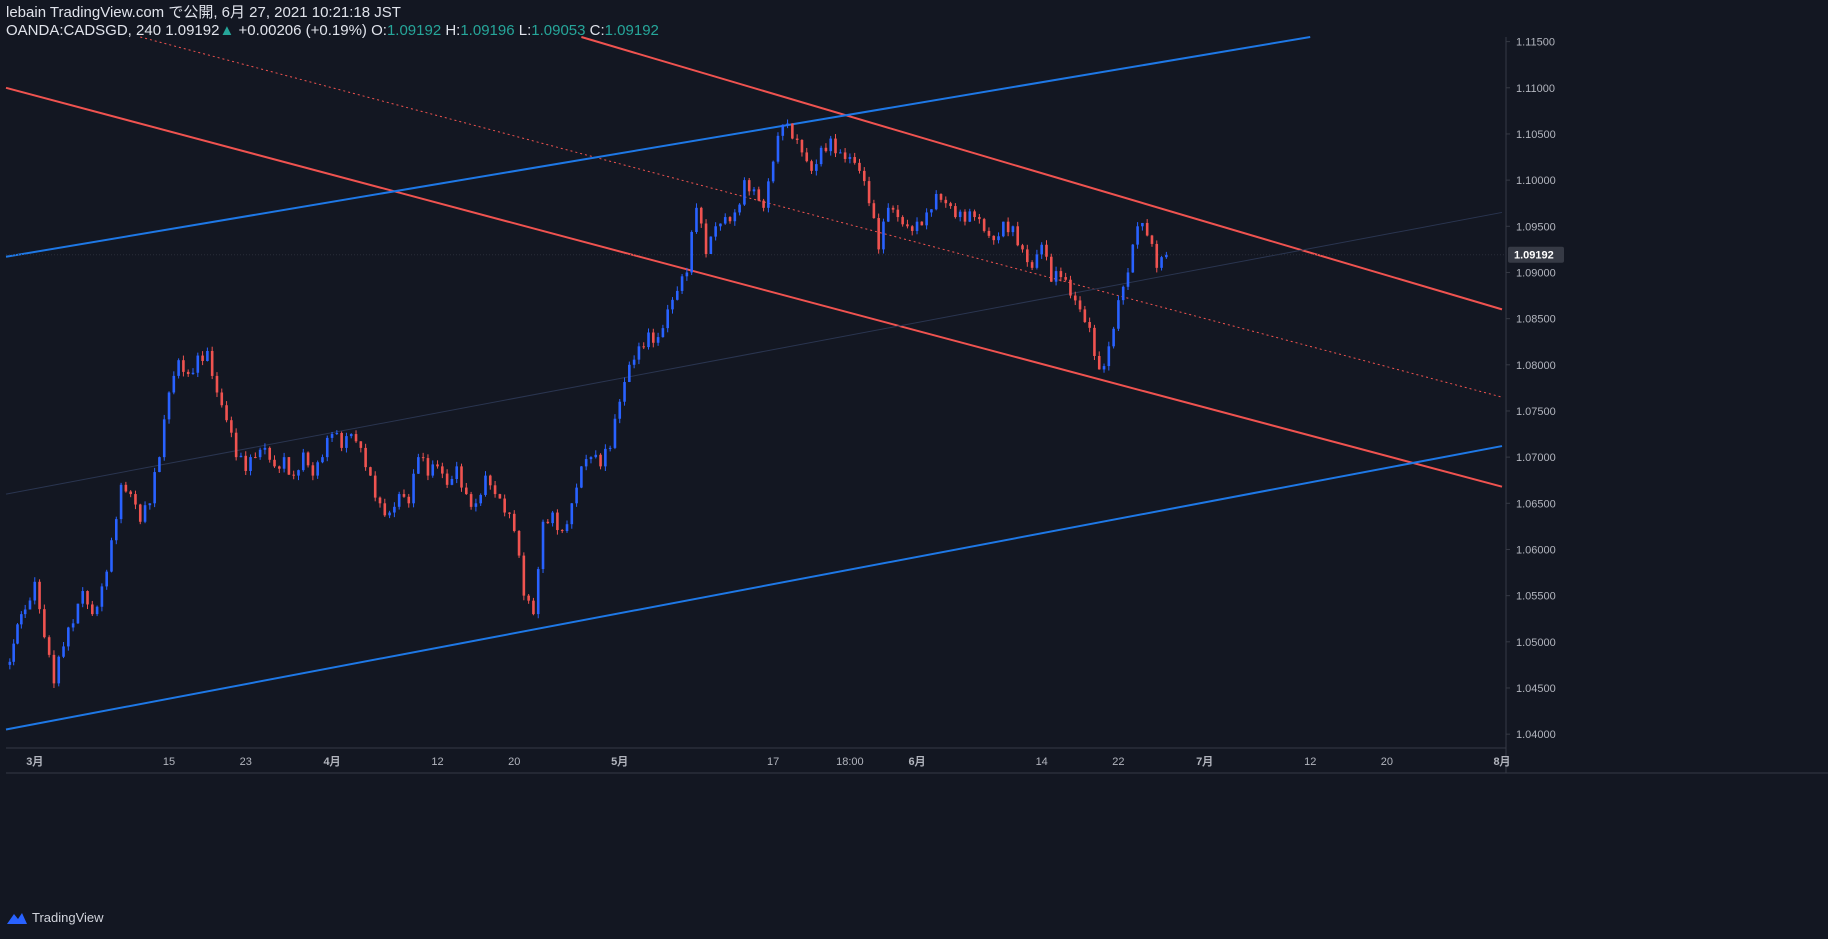 The height and width of the screenshot is (939, 1828). What do you see at coordinates (34, 761) in the screenshot?
I see `time-tick-label: 3月` at bounding box center [34, 761].